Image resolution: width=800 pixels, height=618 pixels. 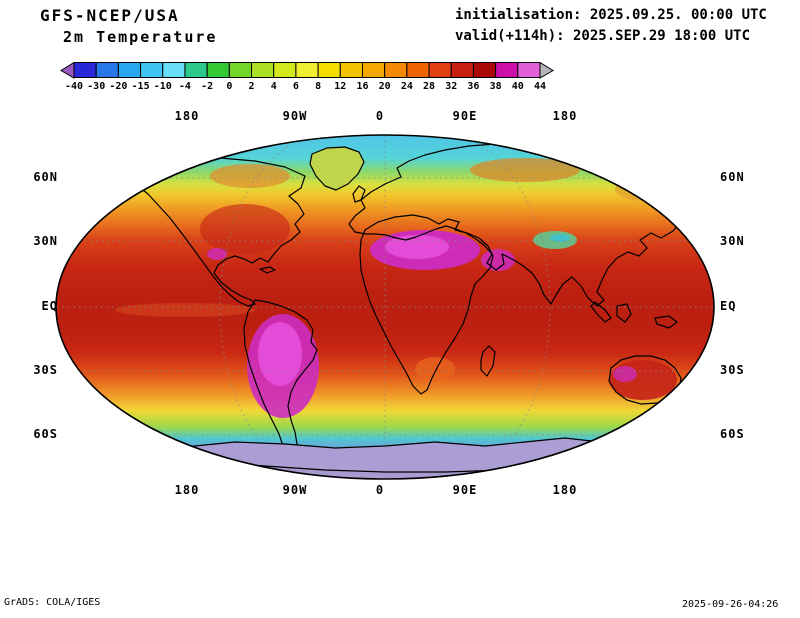 I want to click on lon-label-bottom: 90E, so click(x=465, y=490).